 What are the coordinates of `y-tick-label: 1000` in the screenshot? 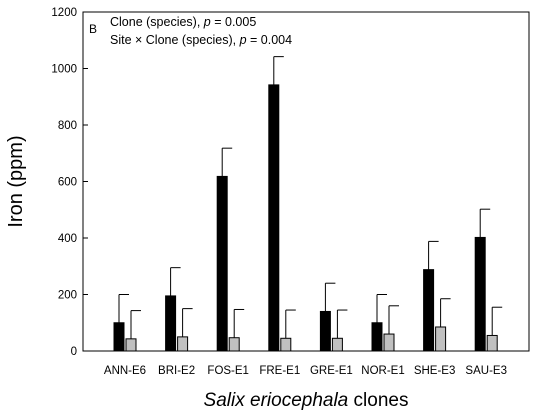 It's located at (64, 70).